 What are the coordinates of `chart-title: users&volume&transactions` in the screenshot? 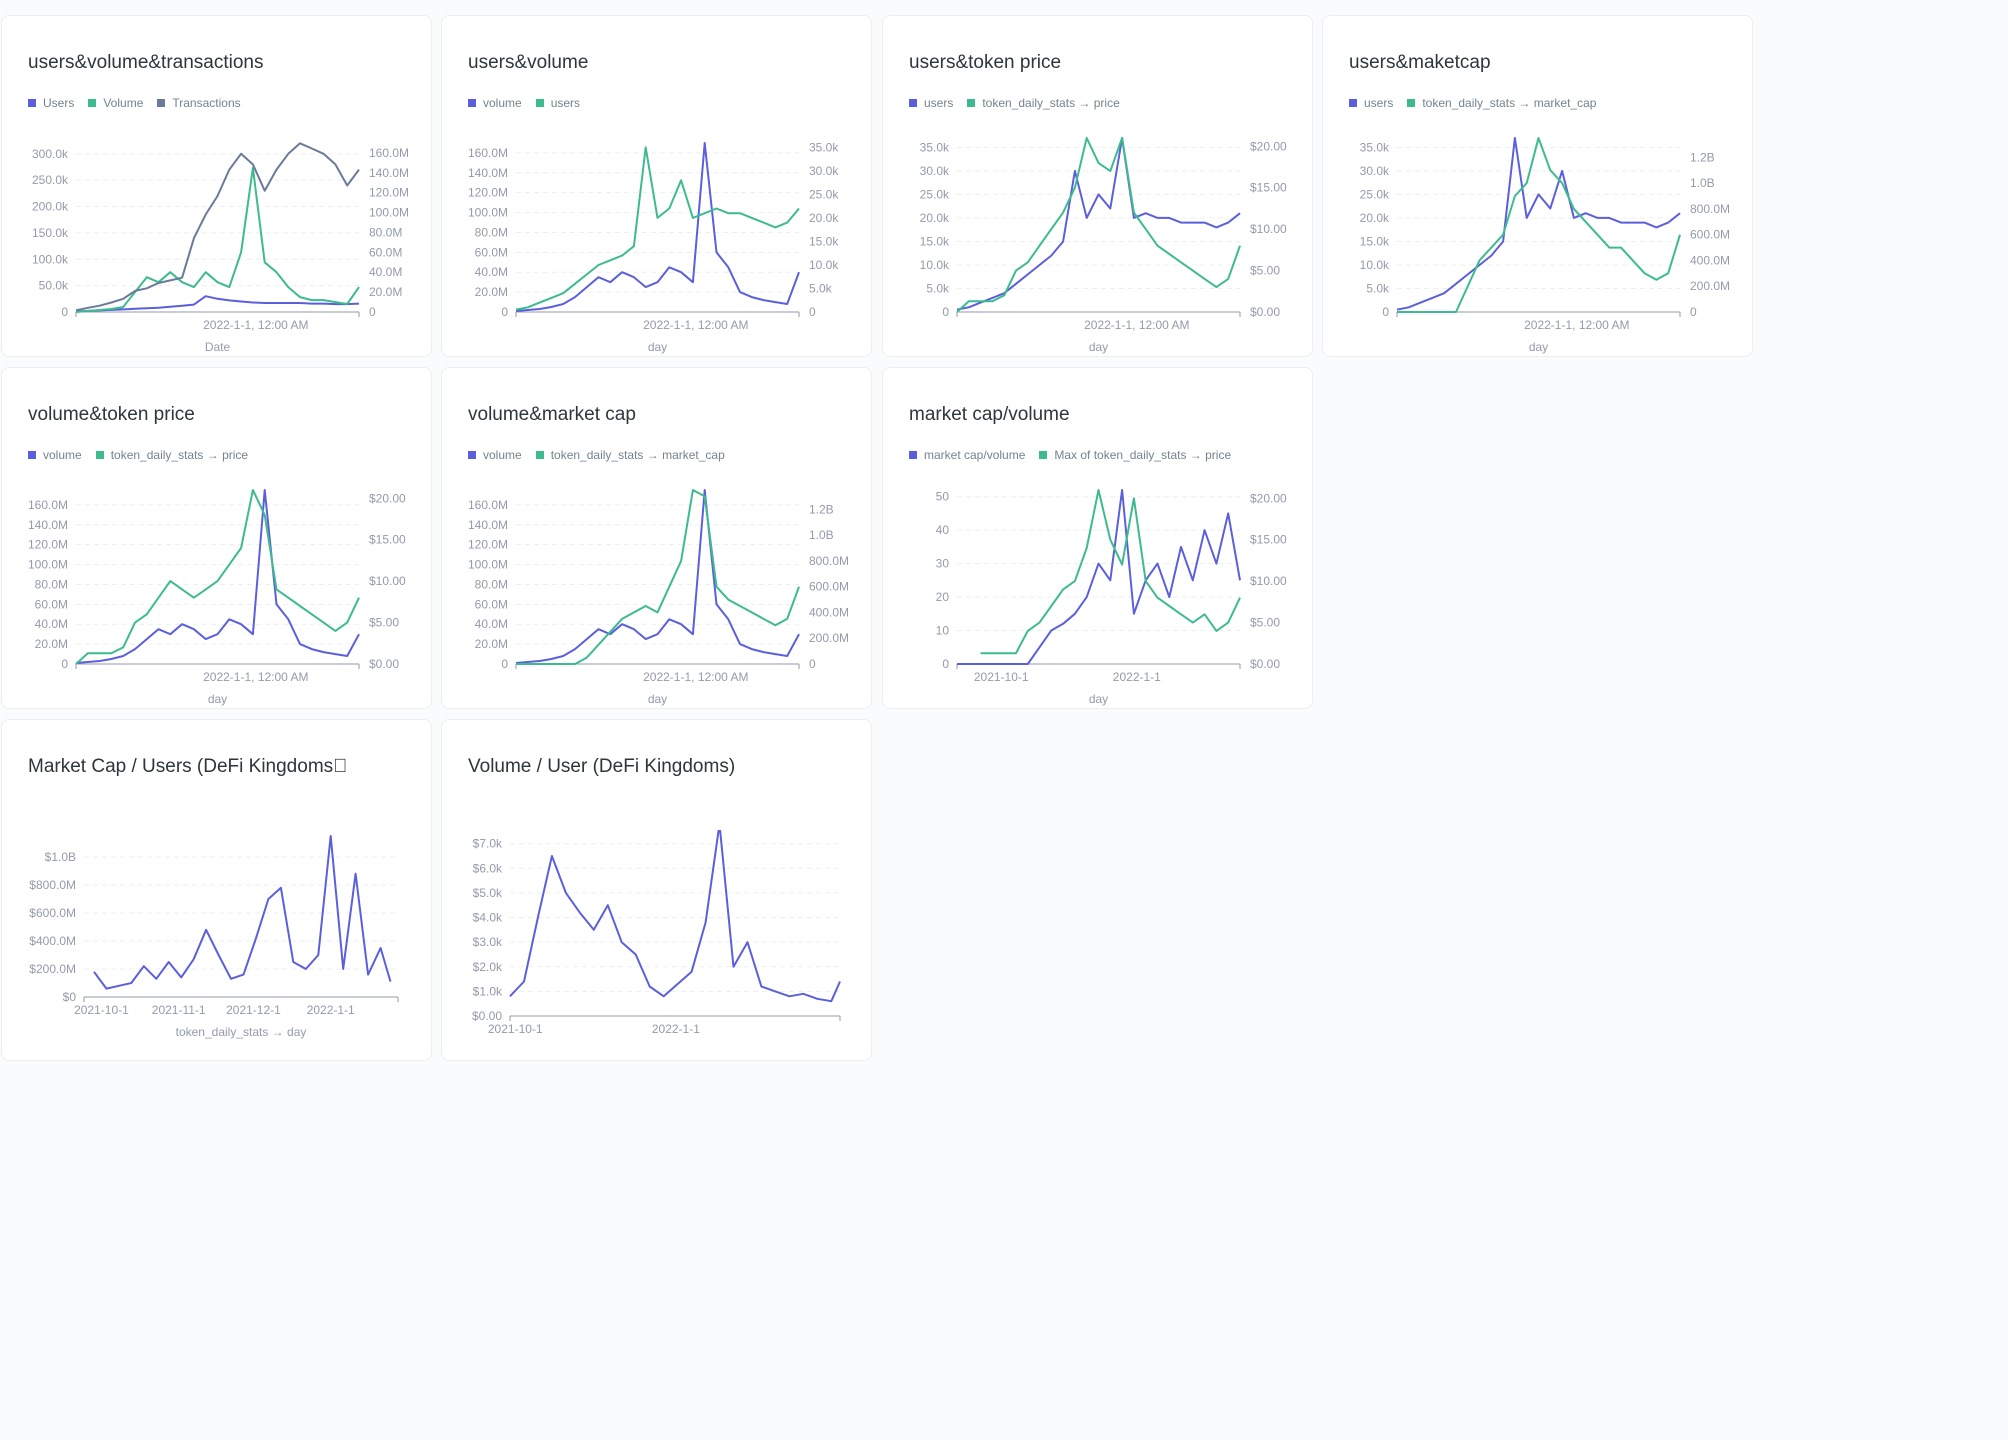 It's located at (146, 62).